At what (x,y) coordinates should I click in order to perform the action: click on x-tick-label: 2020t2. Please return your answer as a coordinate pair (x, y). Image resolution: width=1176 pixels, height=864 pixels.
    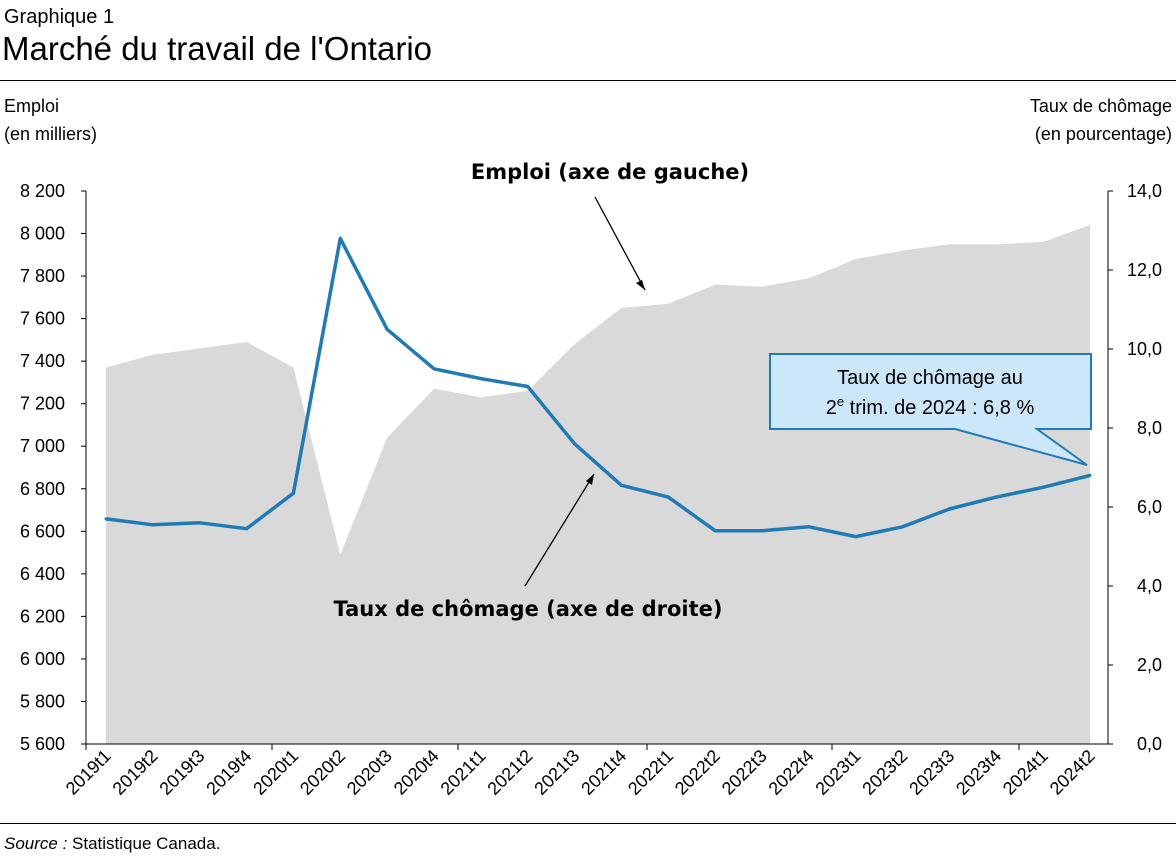
    Looking at the image, I should click on (322, 772).